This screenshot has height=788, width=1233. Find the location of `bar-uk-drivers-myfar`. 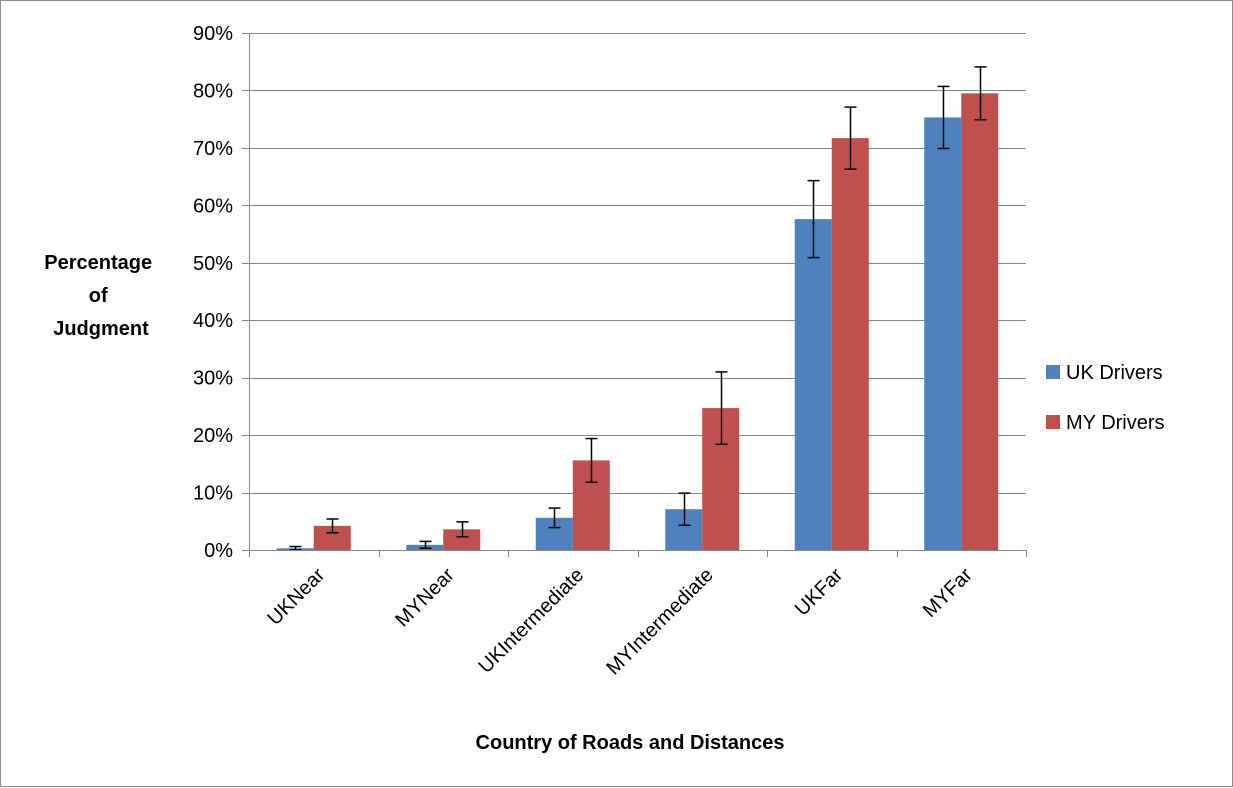

bar-uk-drivers-myfar is located at coordinates (943, 334).